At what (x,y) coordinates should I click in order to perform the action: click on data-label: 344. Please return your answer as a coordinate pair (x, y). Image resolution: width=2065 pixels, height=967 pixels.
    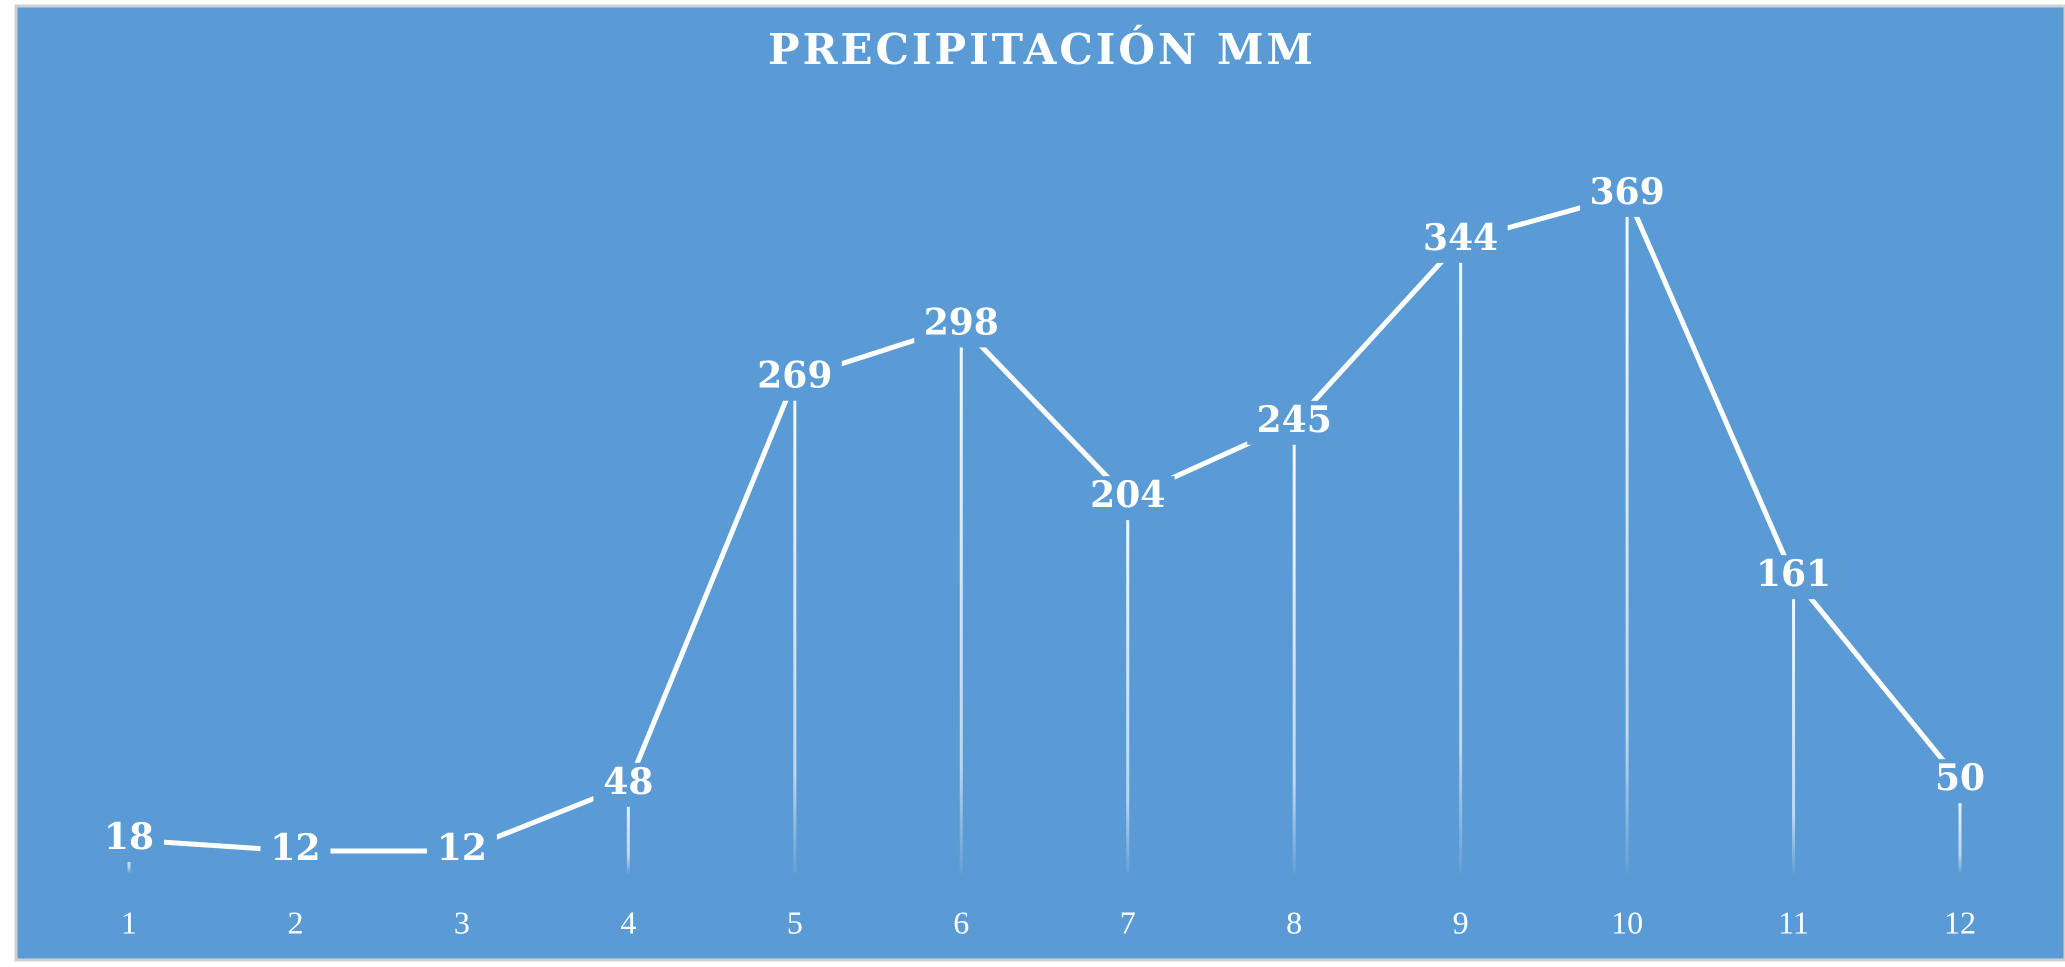
    Looking at the image, I should click on (1460, 238).